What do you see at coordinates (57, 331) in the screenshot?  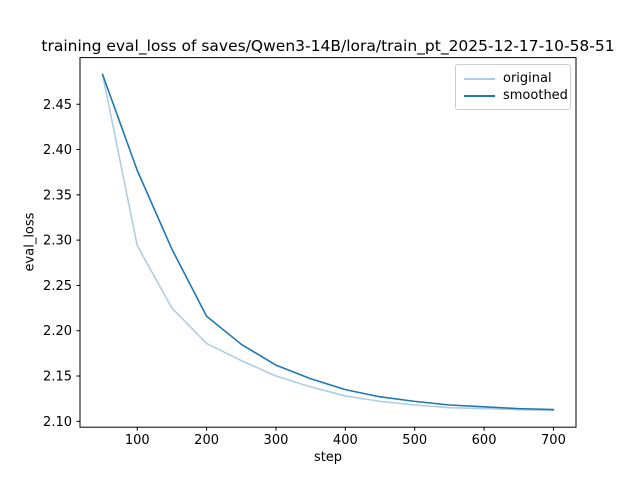 I see `y-tick-label: 2.20` at bounding box center [57, 331].